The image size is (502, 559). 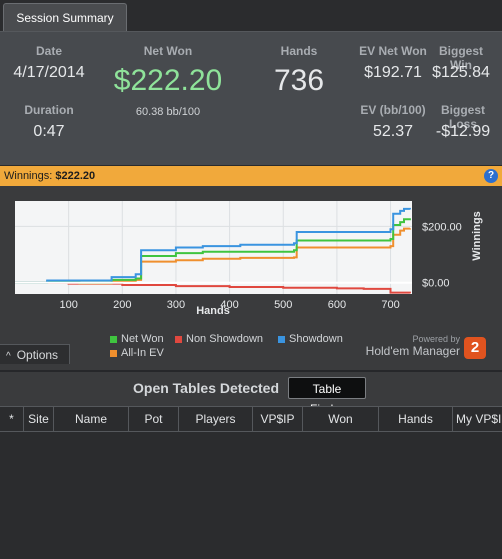 I want to click on legend-showdown-label: Showdown, so click(x=316, y=339).